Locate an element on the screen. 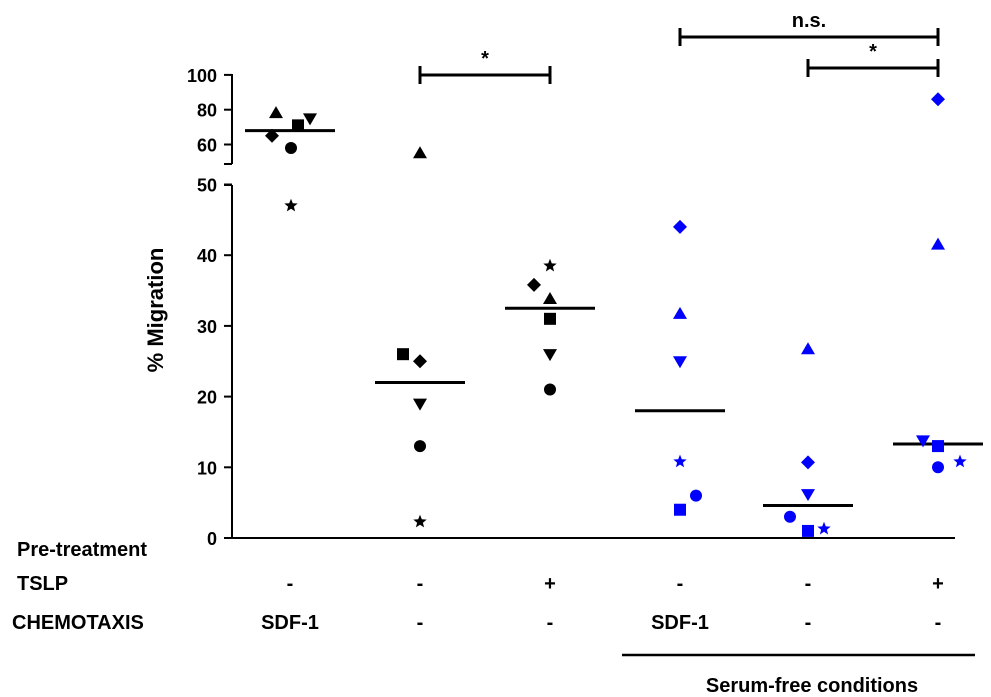 Image resolution: width=991 pixels, height=697 pixels. y-tick-label: 50 is located at coordinates (207, 186).